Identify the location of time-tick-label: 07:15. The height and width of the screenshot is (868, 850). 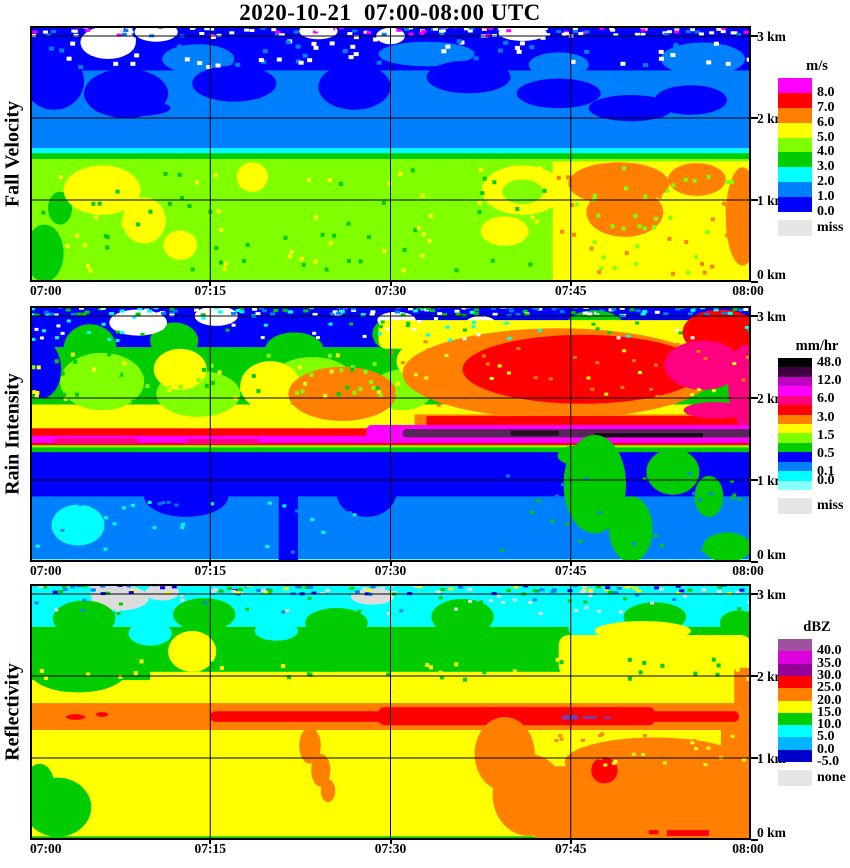
(210, 290).